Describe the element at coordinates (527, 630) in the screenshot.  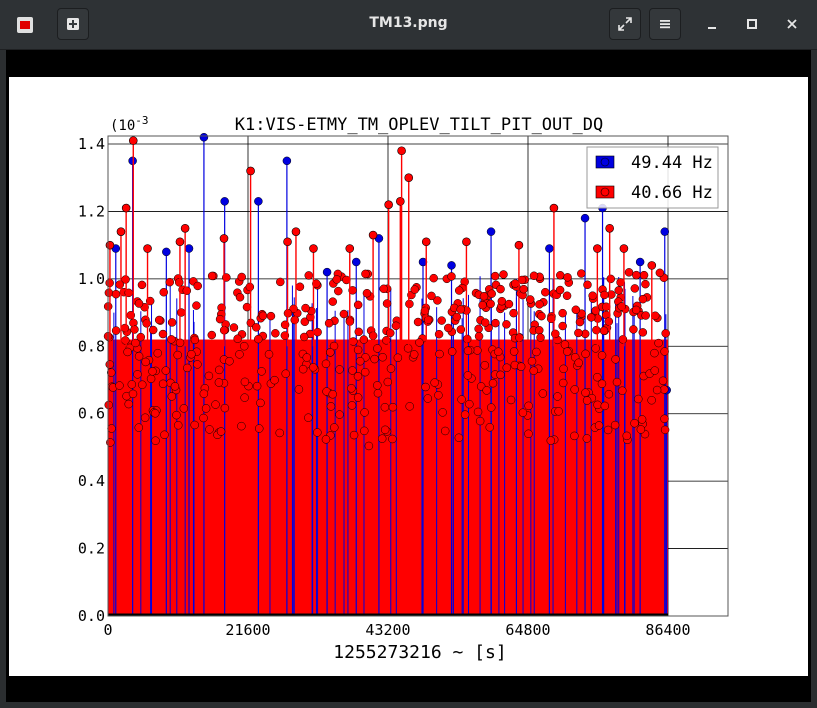
I see `x-tick-label: 64800` at that location.